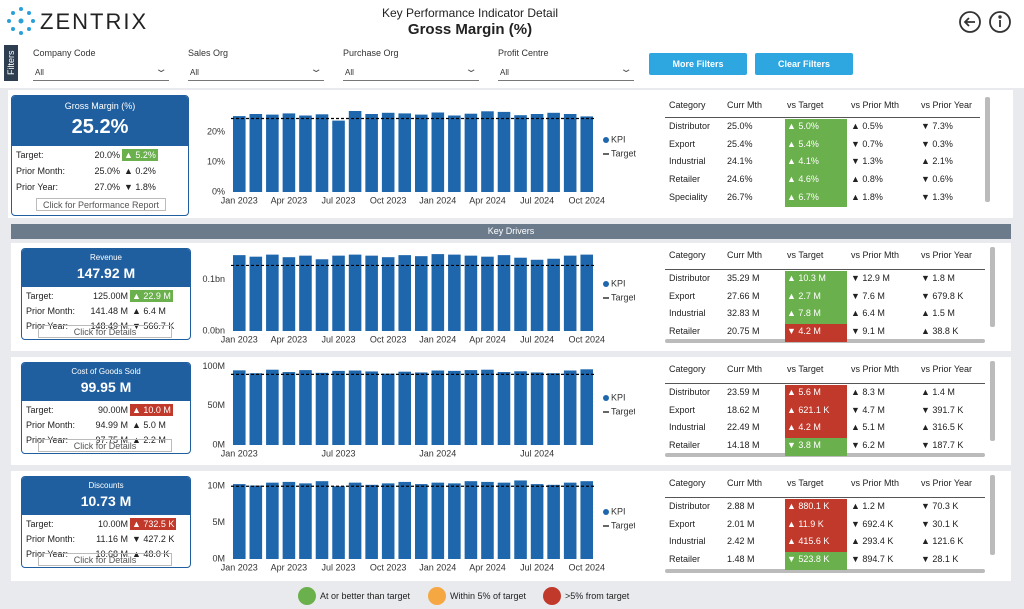 Image resolution: width=1024 pixels, height=609 pixels. What do you see at coordinates (239, 567) in the screenshot?
I see `x-tick-label: Jan 2023` at bounding box center [239, 567].